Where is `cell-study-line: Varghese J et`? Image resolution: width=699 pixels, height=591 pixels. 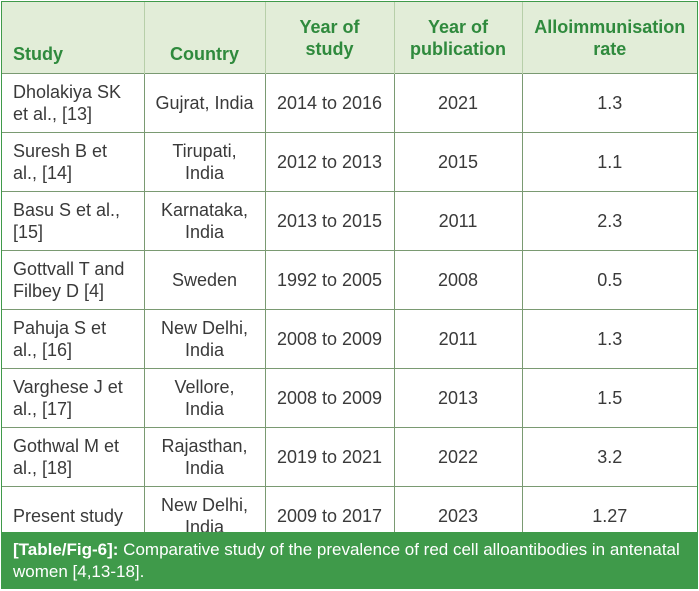 cell-study-line: Varghese J et is located at coordinates (68, 387).